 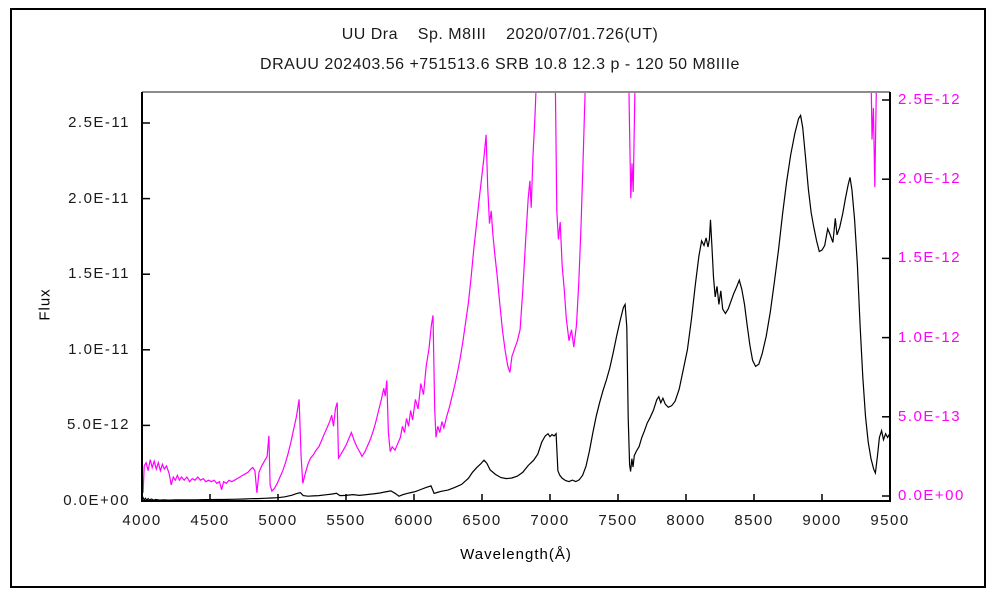 What do you see at coordinates (930, 416) in the screenshot?
I see `y-right-tick-label: 5.0E-13` at bounding box center [930, 416].